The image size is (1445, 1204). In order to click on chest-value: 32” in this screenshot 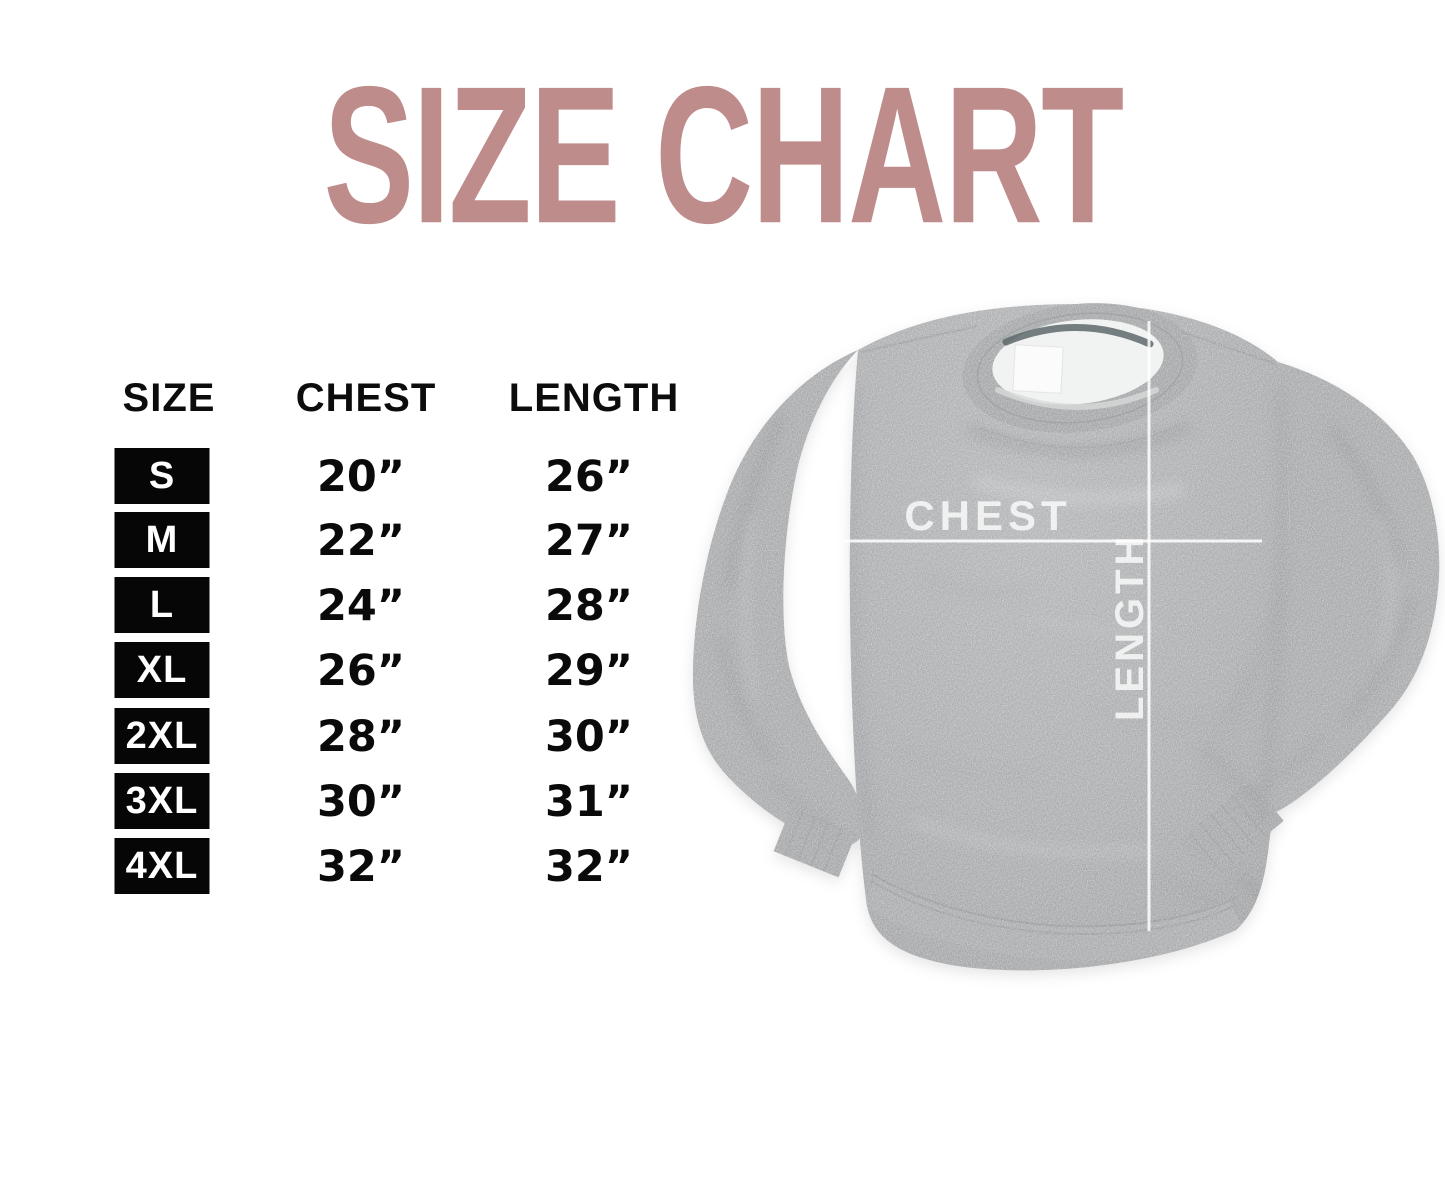, I will do `click(361, 867)`.